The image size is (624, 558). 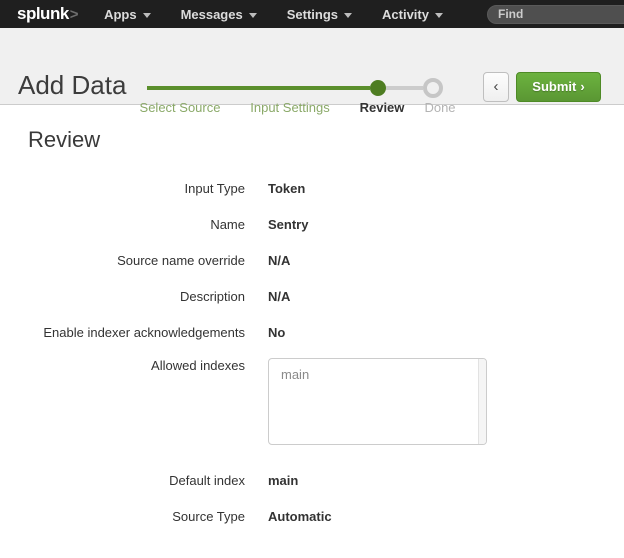 What do you see at coordinates (312, 367) in the screenshot?
I see `field-row-allowed-indexes: Allowed indexes` at bounding box center [312, 367].